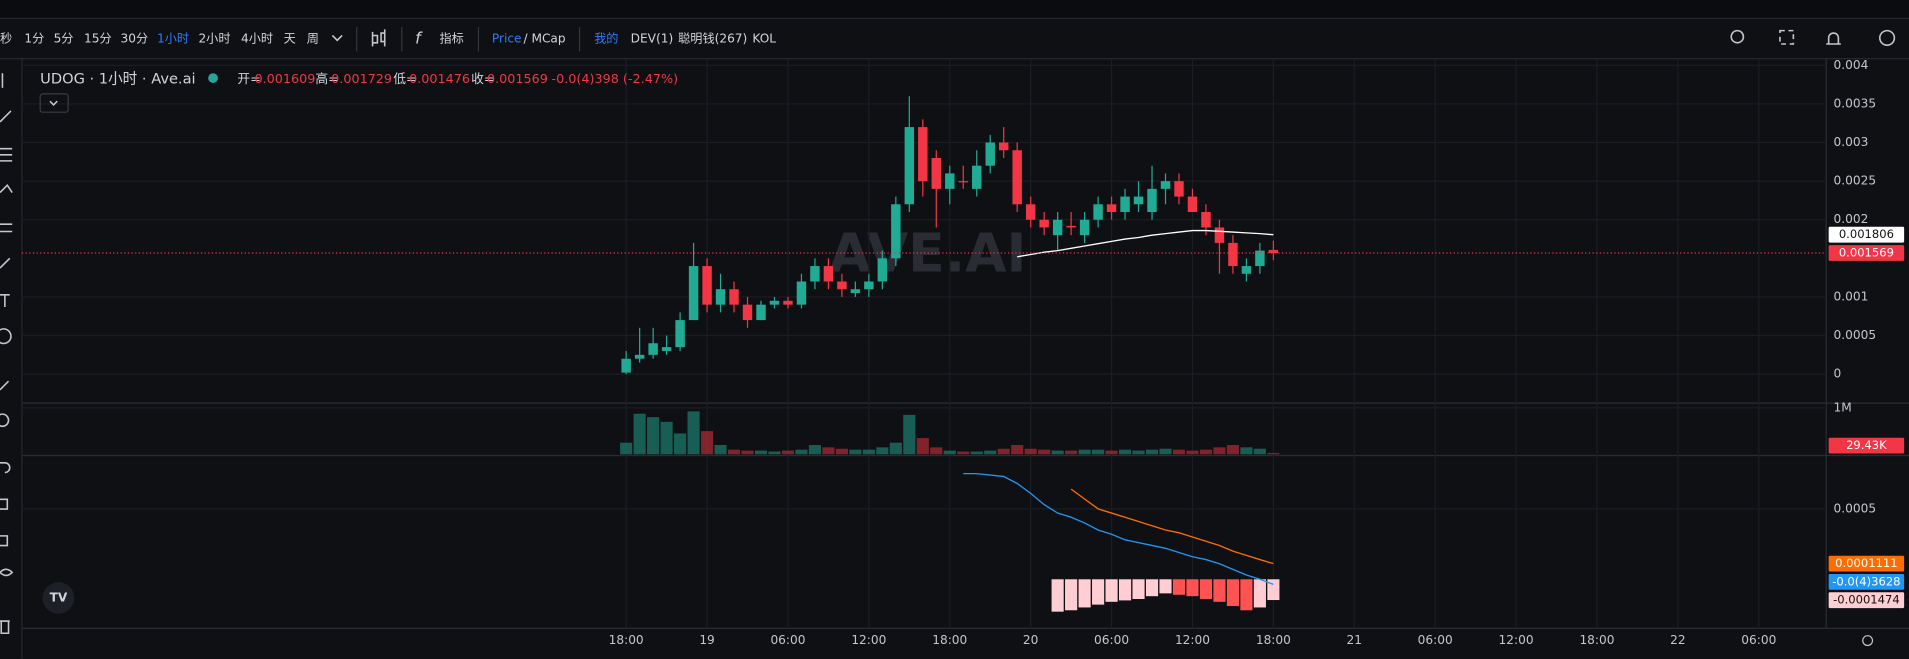 The width and height of the screenshot is (1909, 659). Describe the element at coordinates (4, 504) in the screenshot. I see `tool-lock` at that location.